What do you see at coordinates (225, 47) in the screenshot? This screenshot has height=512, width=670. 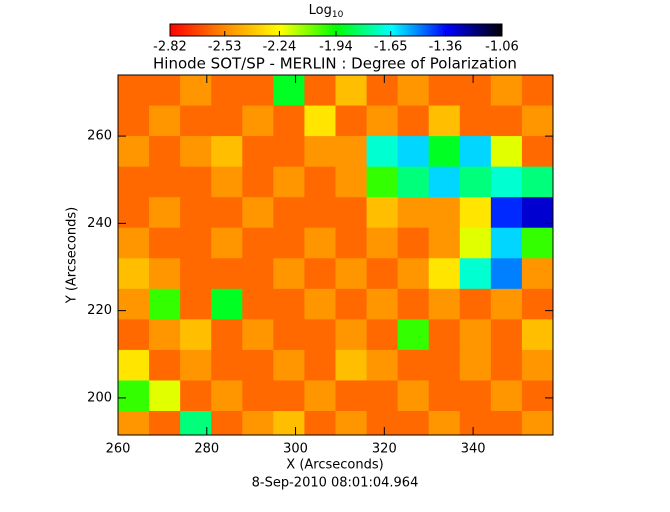 I see `colorbar-tick-label: -2.53` at bounding box center [225, 47].